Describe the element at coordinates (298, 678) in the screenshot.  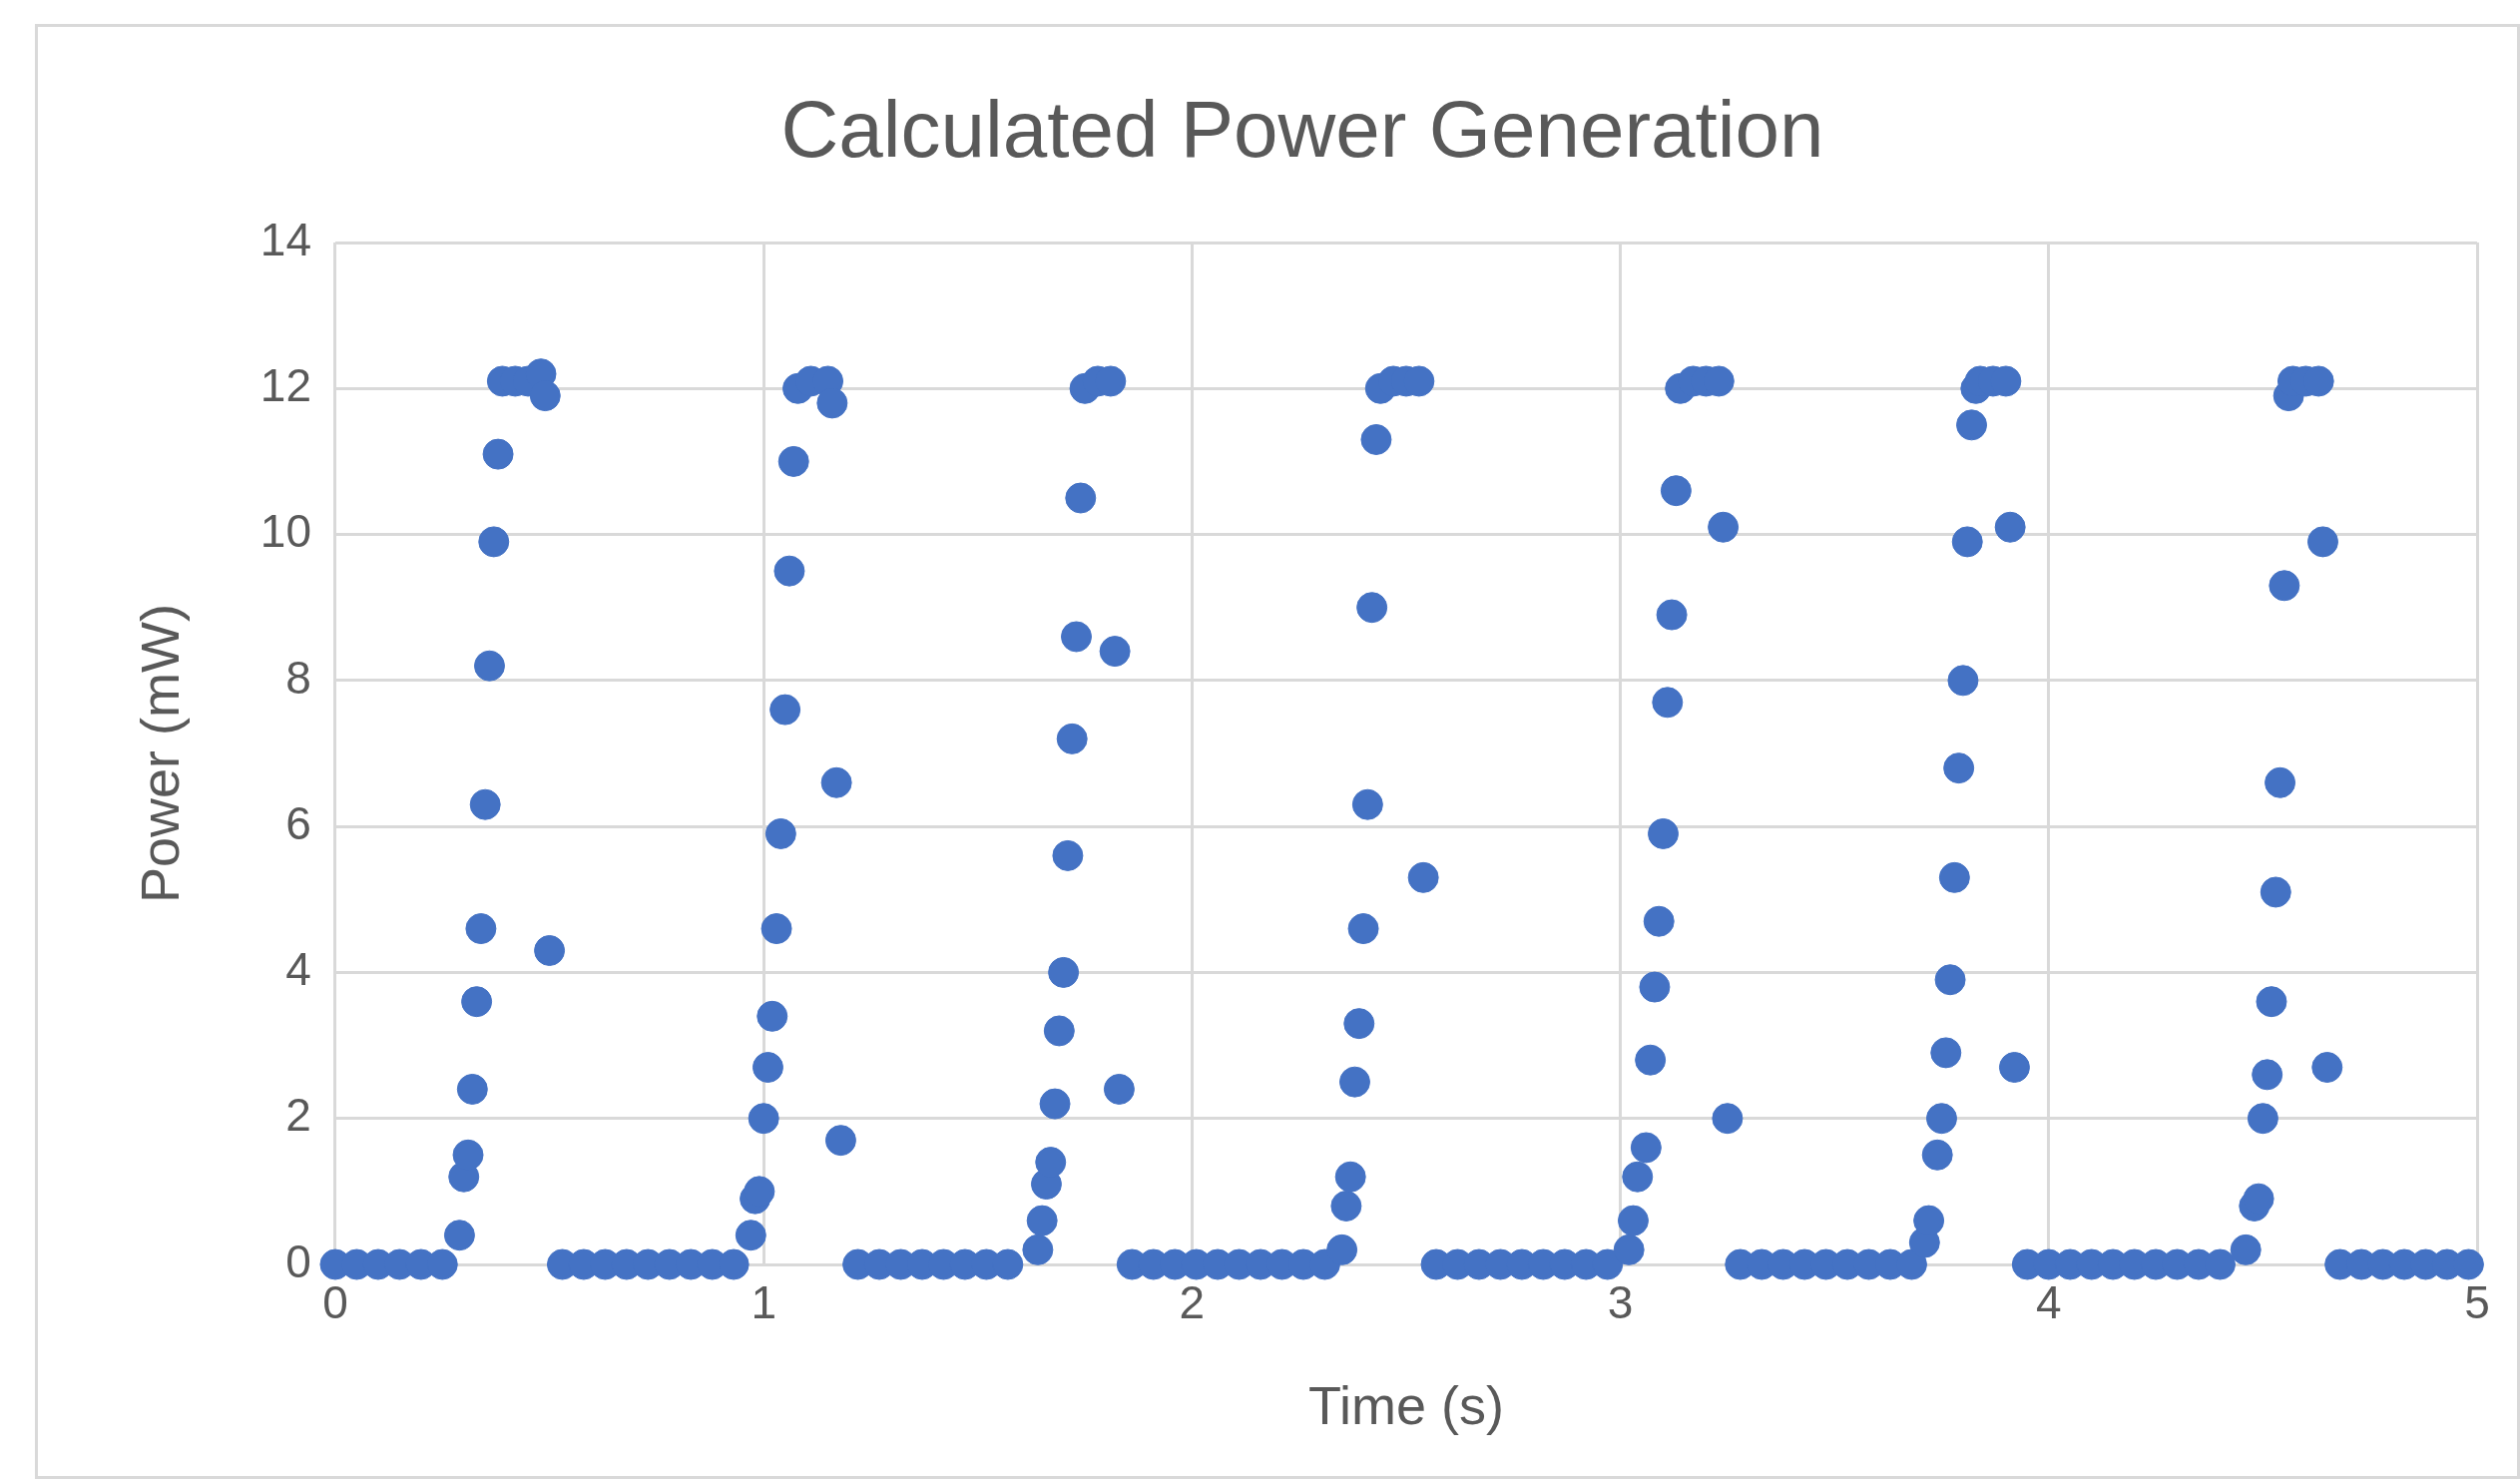
I see `y-tick-label: 8` at that location.